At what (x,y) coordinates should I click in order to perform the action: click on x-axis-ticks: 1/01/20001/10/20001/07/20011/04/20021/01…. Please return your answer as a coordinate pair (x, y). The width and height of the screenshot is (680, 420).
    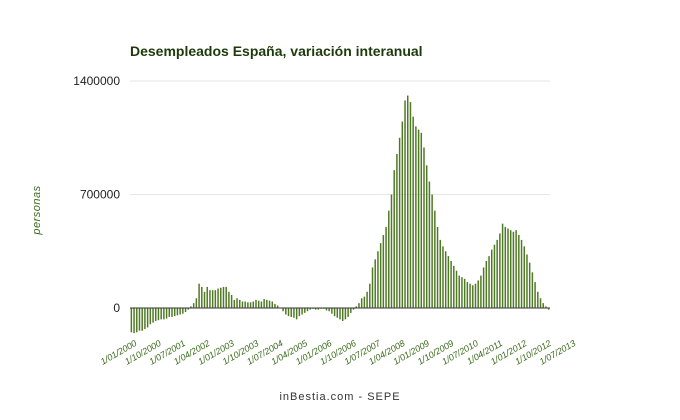
    Looking at the image, I should click on (338, 352).